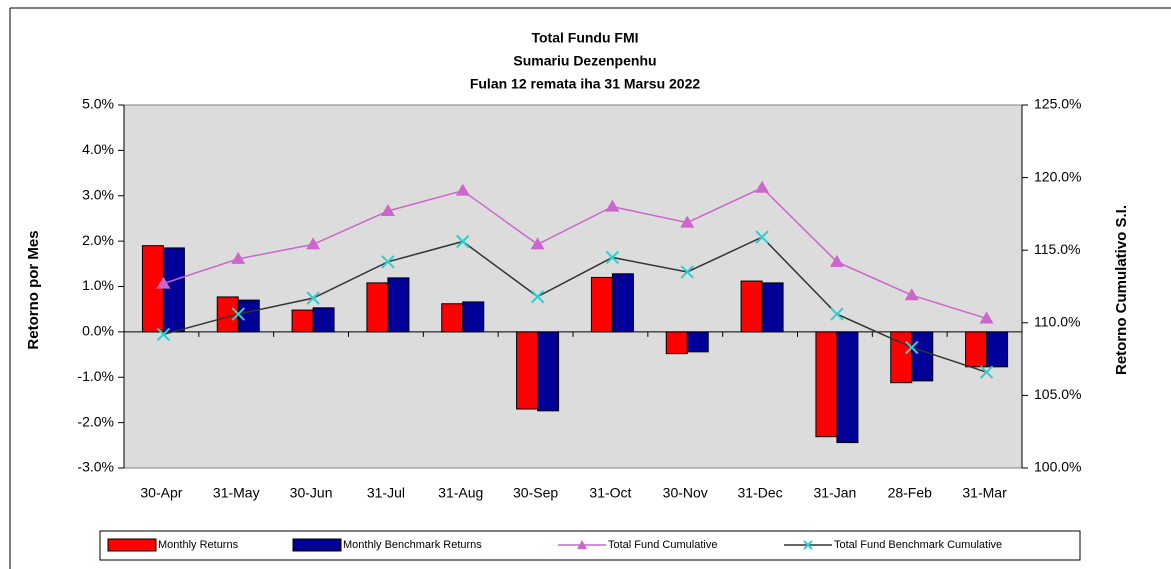 This screenshot has width=1171, height=569. I want to click on y2-tick-label: 100.0%, so click(1057, 467).